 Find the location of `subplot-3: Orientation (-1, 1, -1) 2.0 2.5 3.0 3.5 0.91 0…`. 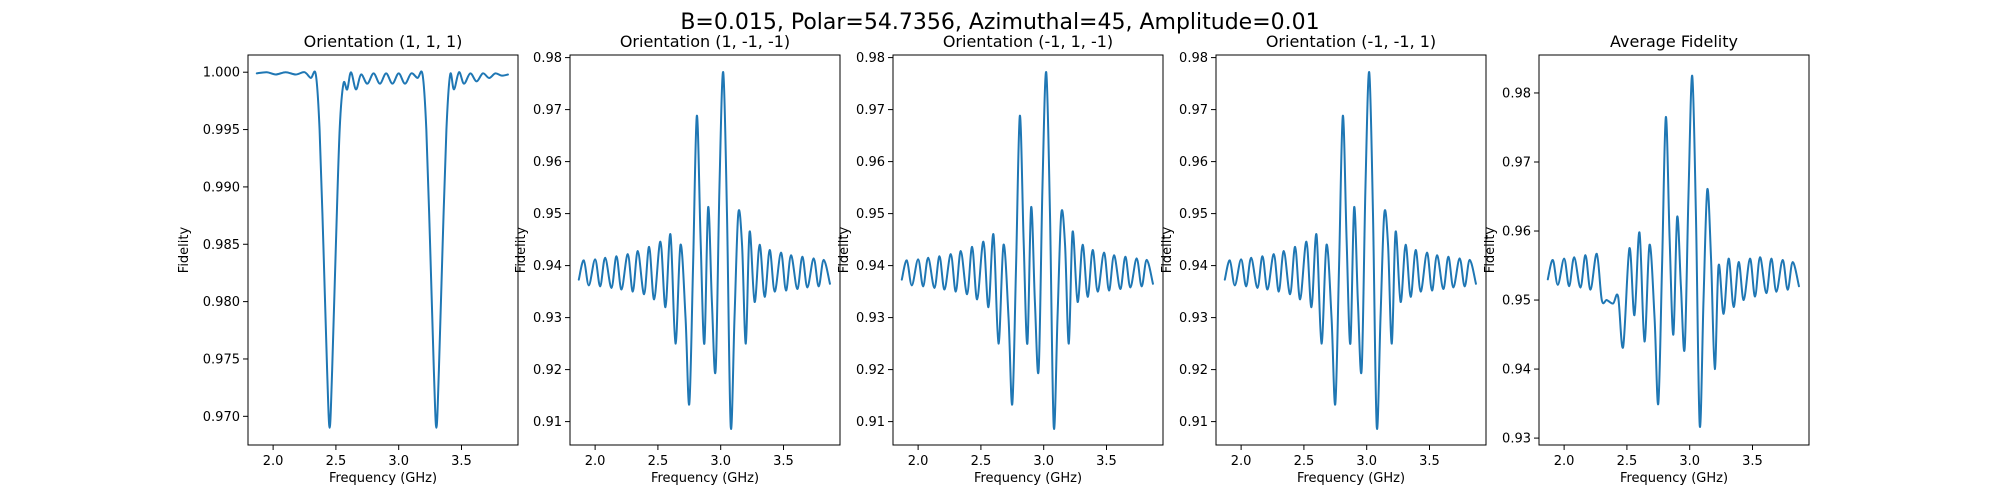

subplot-3: Orientation (-1, 1, -1) 2.0 2.5 3.0 3.5 0.91 0… is located at coordinates (1000, 259).